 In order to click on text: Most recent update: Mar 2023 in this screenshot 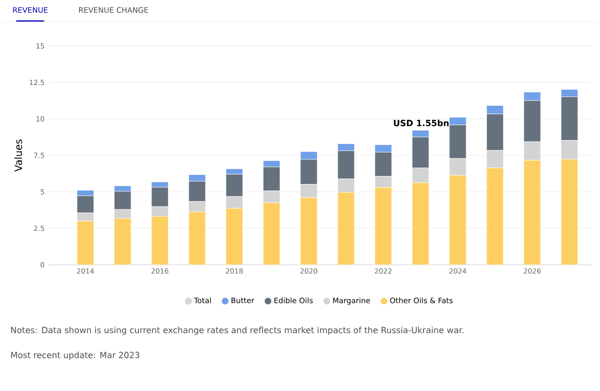, I will do `click(75, 356)`.